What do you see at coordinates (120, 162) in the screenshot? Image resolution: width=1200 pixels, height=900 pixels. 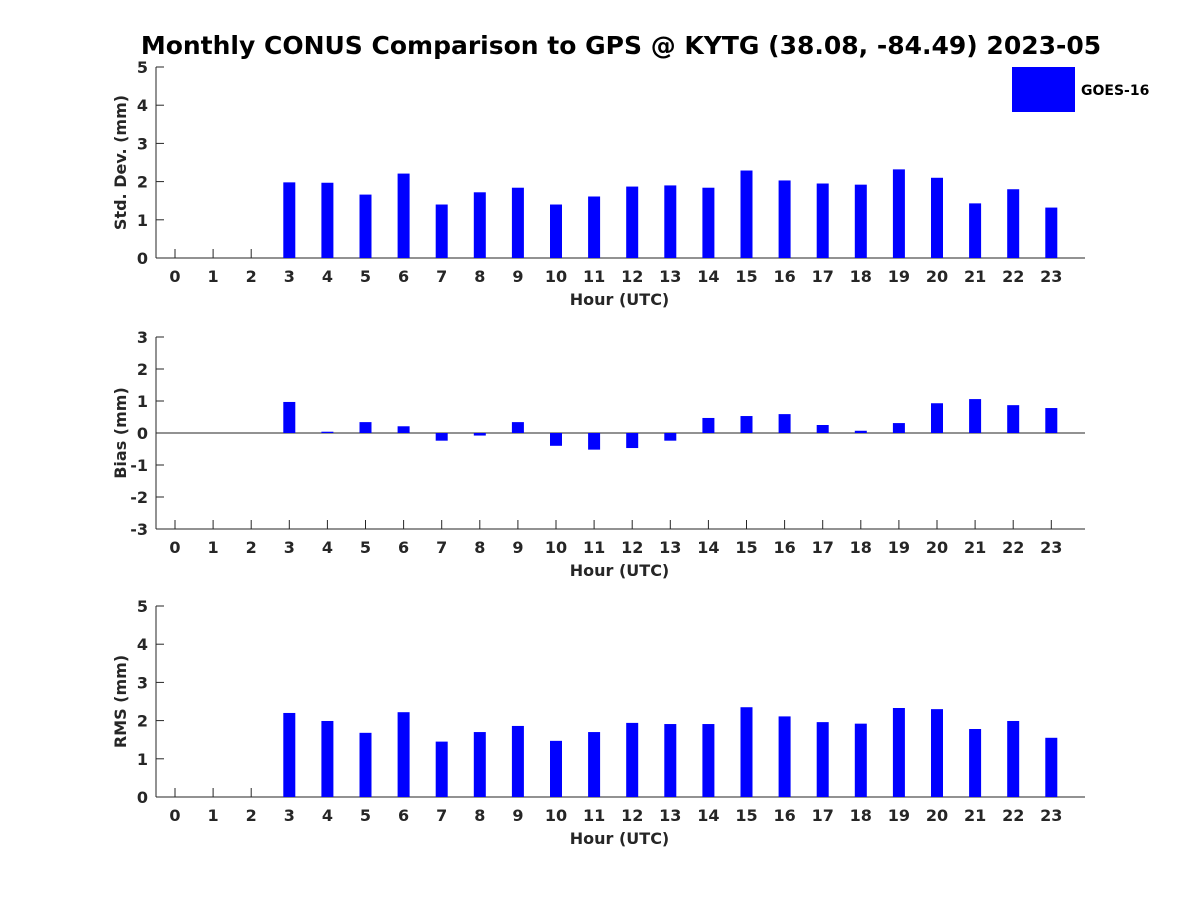 I see `y-axis-label: Std. Dev. (mm)` at bounding box center [120, 162].